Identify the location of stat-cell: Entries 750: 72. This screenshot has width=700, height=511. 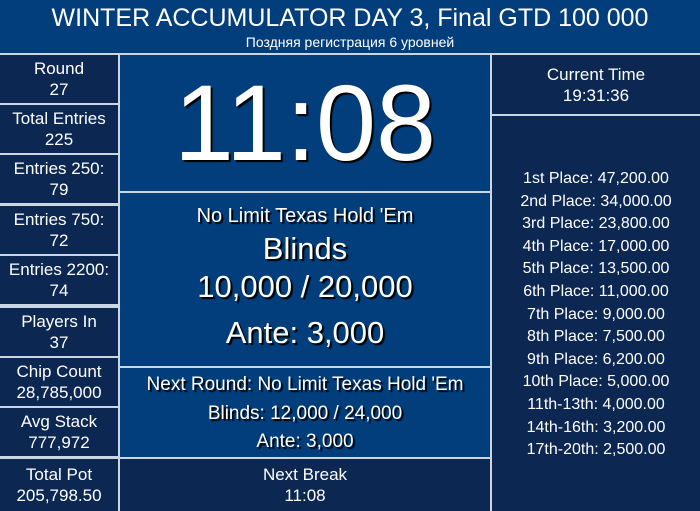
(59, 230).